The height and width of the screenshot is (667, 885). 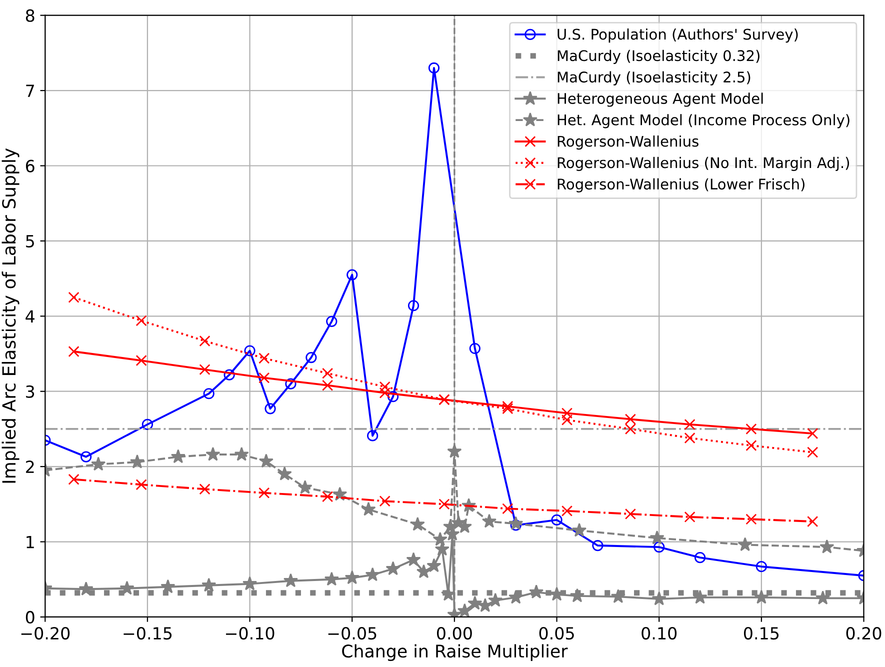 What do you see at coordinates (660, 99) in the screenshot?
I see `legend-label: Heterogeneous Agent Model` at bounding box center [660, 99].